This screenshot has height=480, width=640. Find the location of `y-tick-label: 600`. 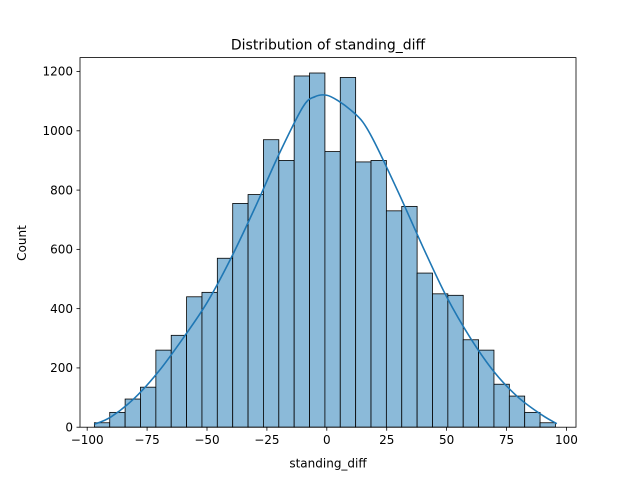

y-tick-label: 600 is located at coordinates (61, 250).